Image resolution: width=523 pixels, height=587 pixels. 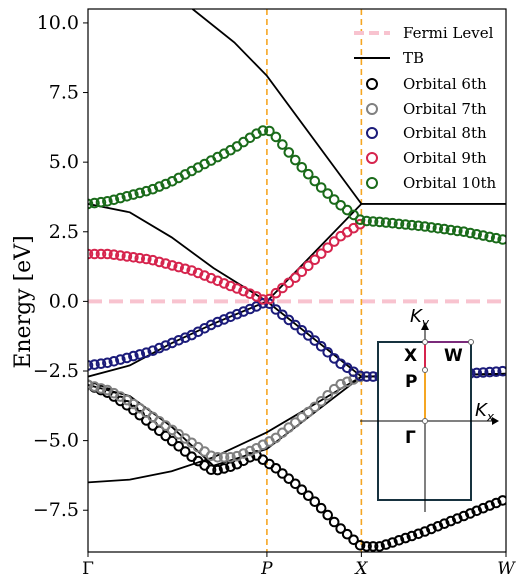 I want to click on ytick-label-5: −2.5, so click(x=56, y=371).